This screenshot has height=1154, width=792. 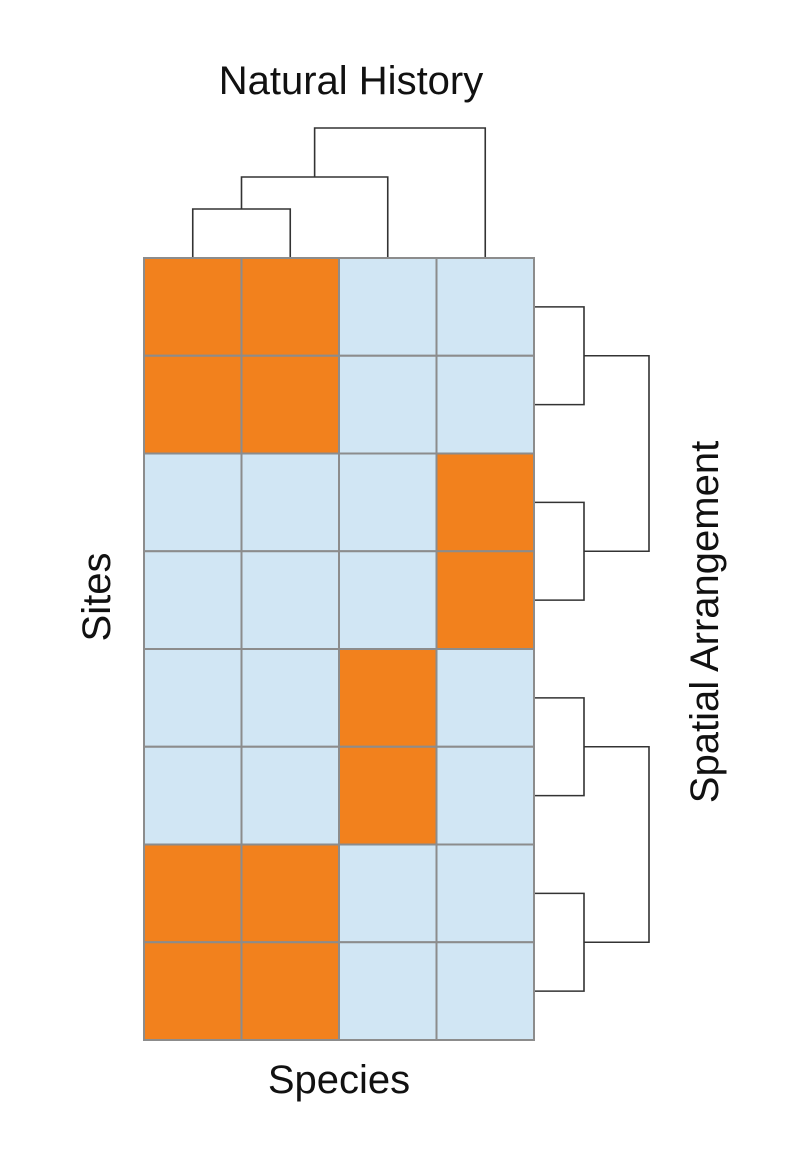 I want to click on matrix-cell-r2-c4, so click(x=485, y=404).